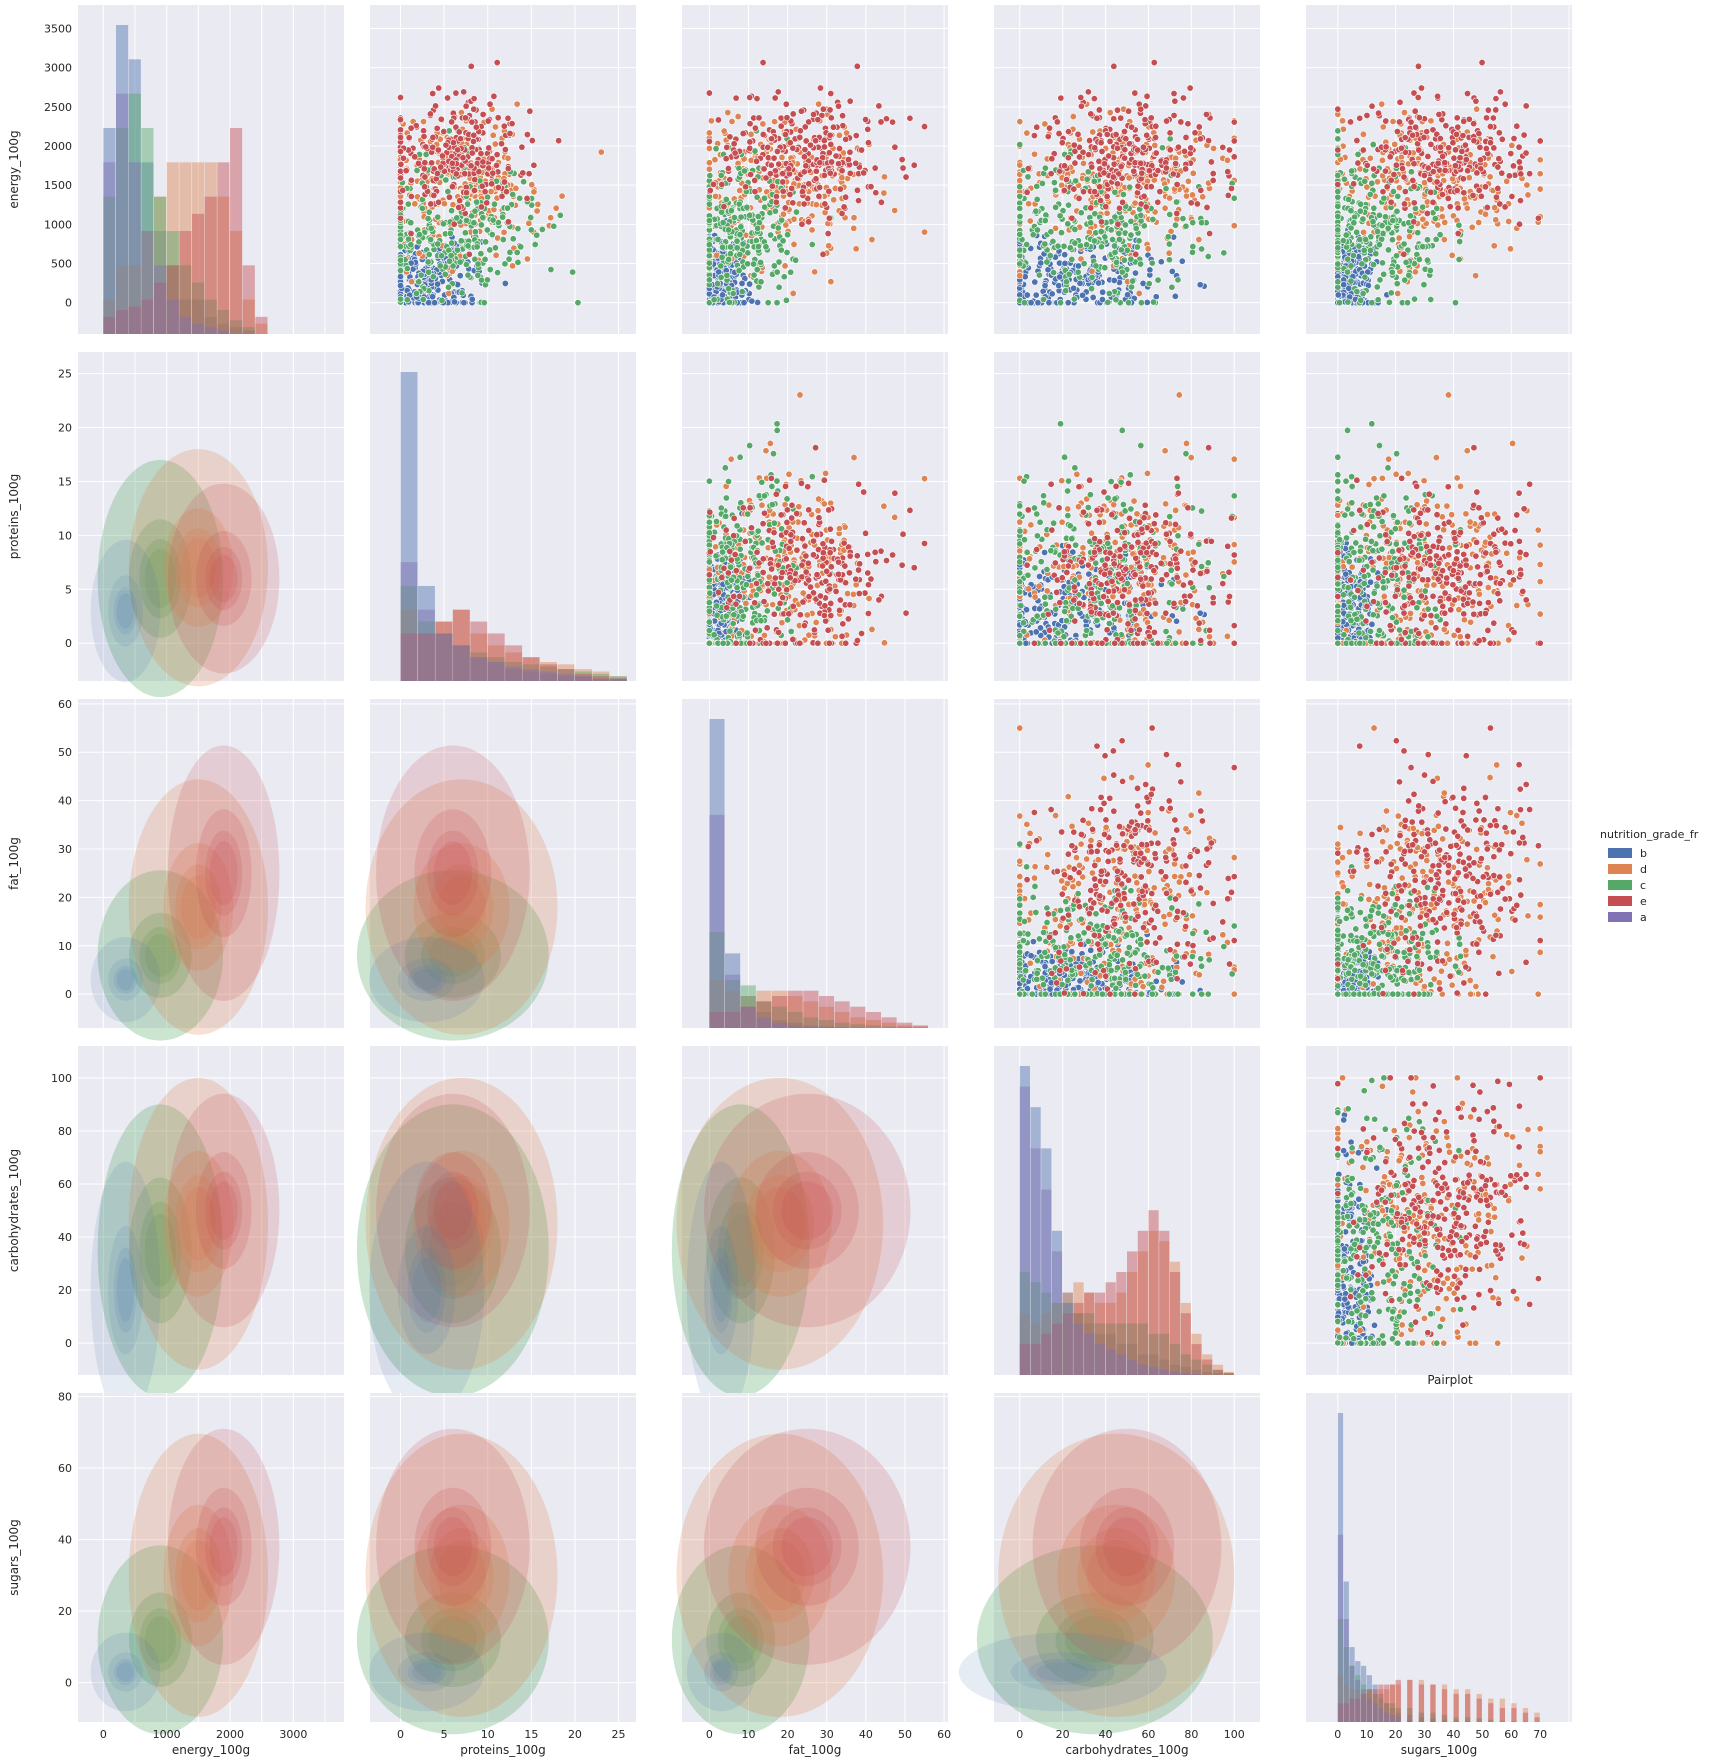  I want to click on hist-bar-a, so click(496, 671).